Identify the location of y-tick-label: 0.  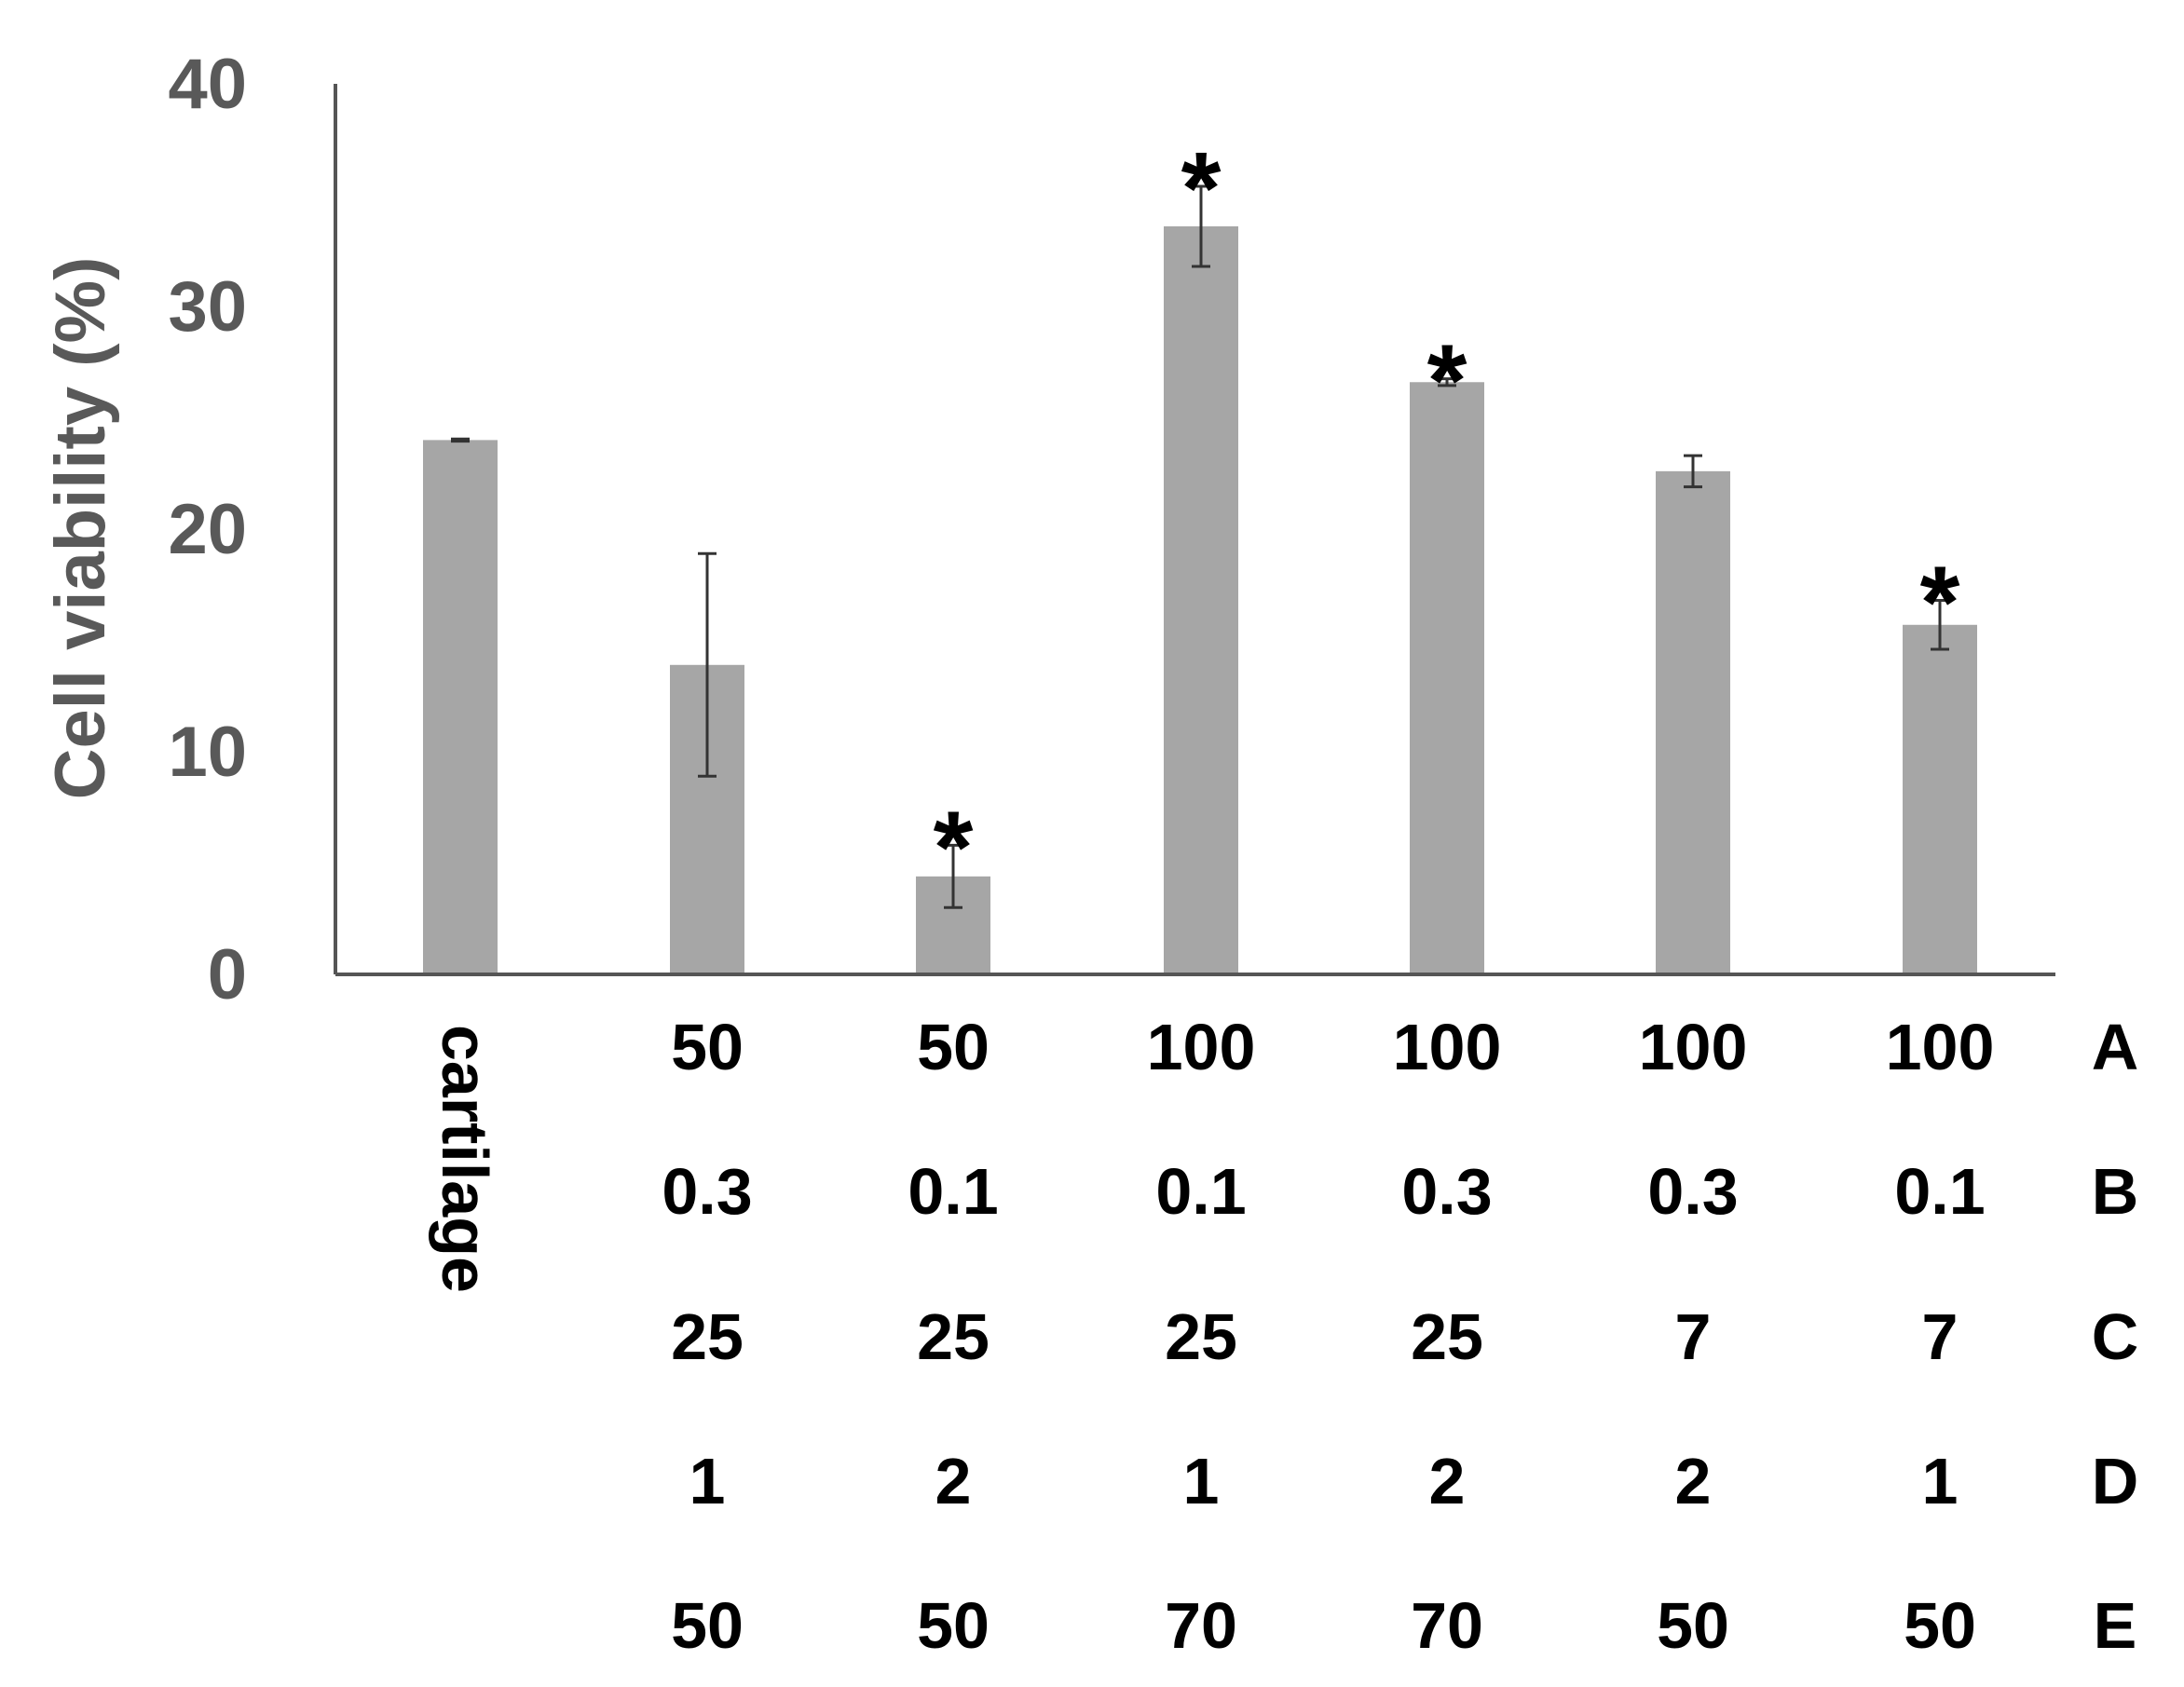
(227, 974).